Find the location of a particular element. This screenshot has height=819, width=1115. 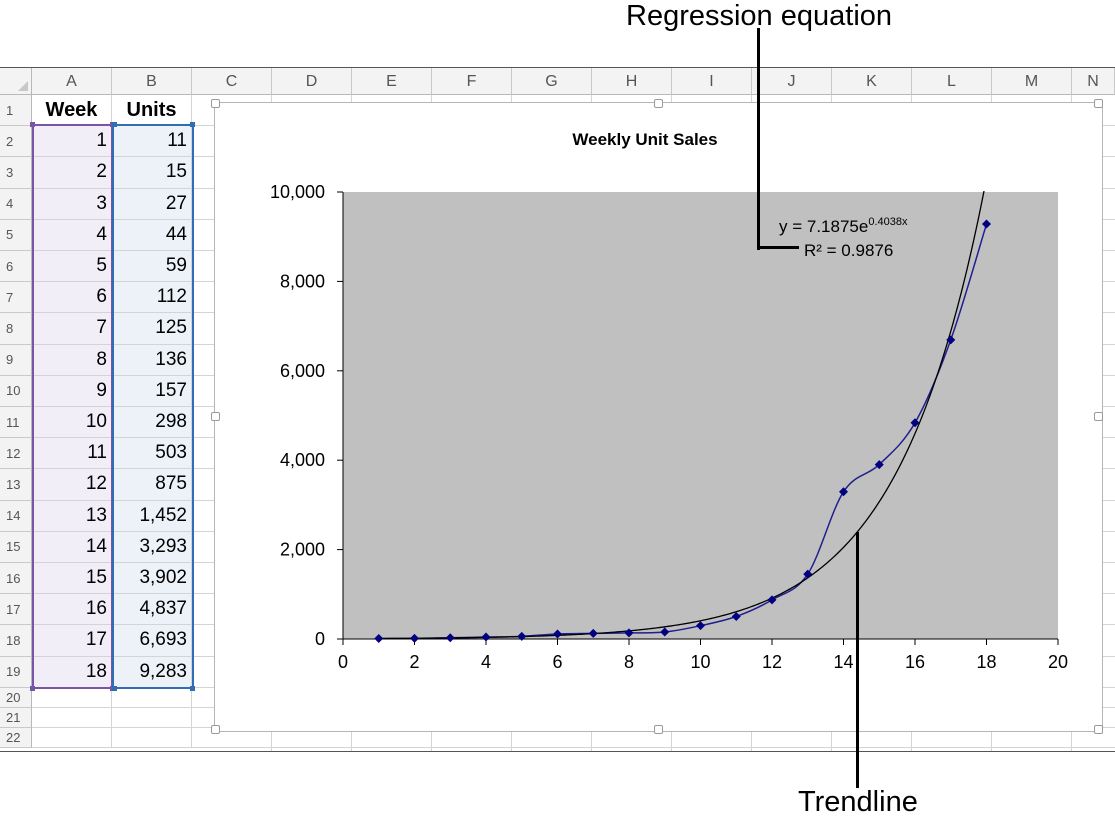

cell-units-value: 44 is located at coordinates (152, 235).